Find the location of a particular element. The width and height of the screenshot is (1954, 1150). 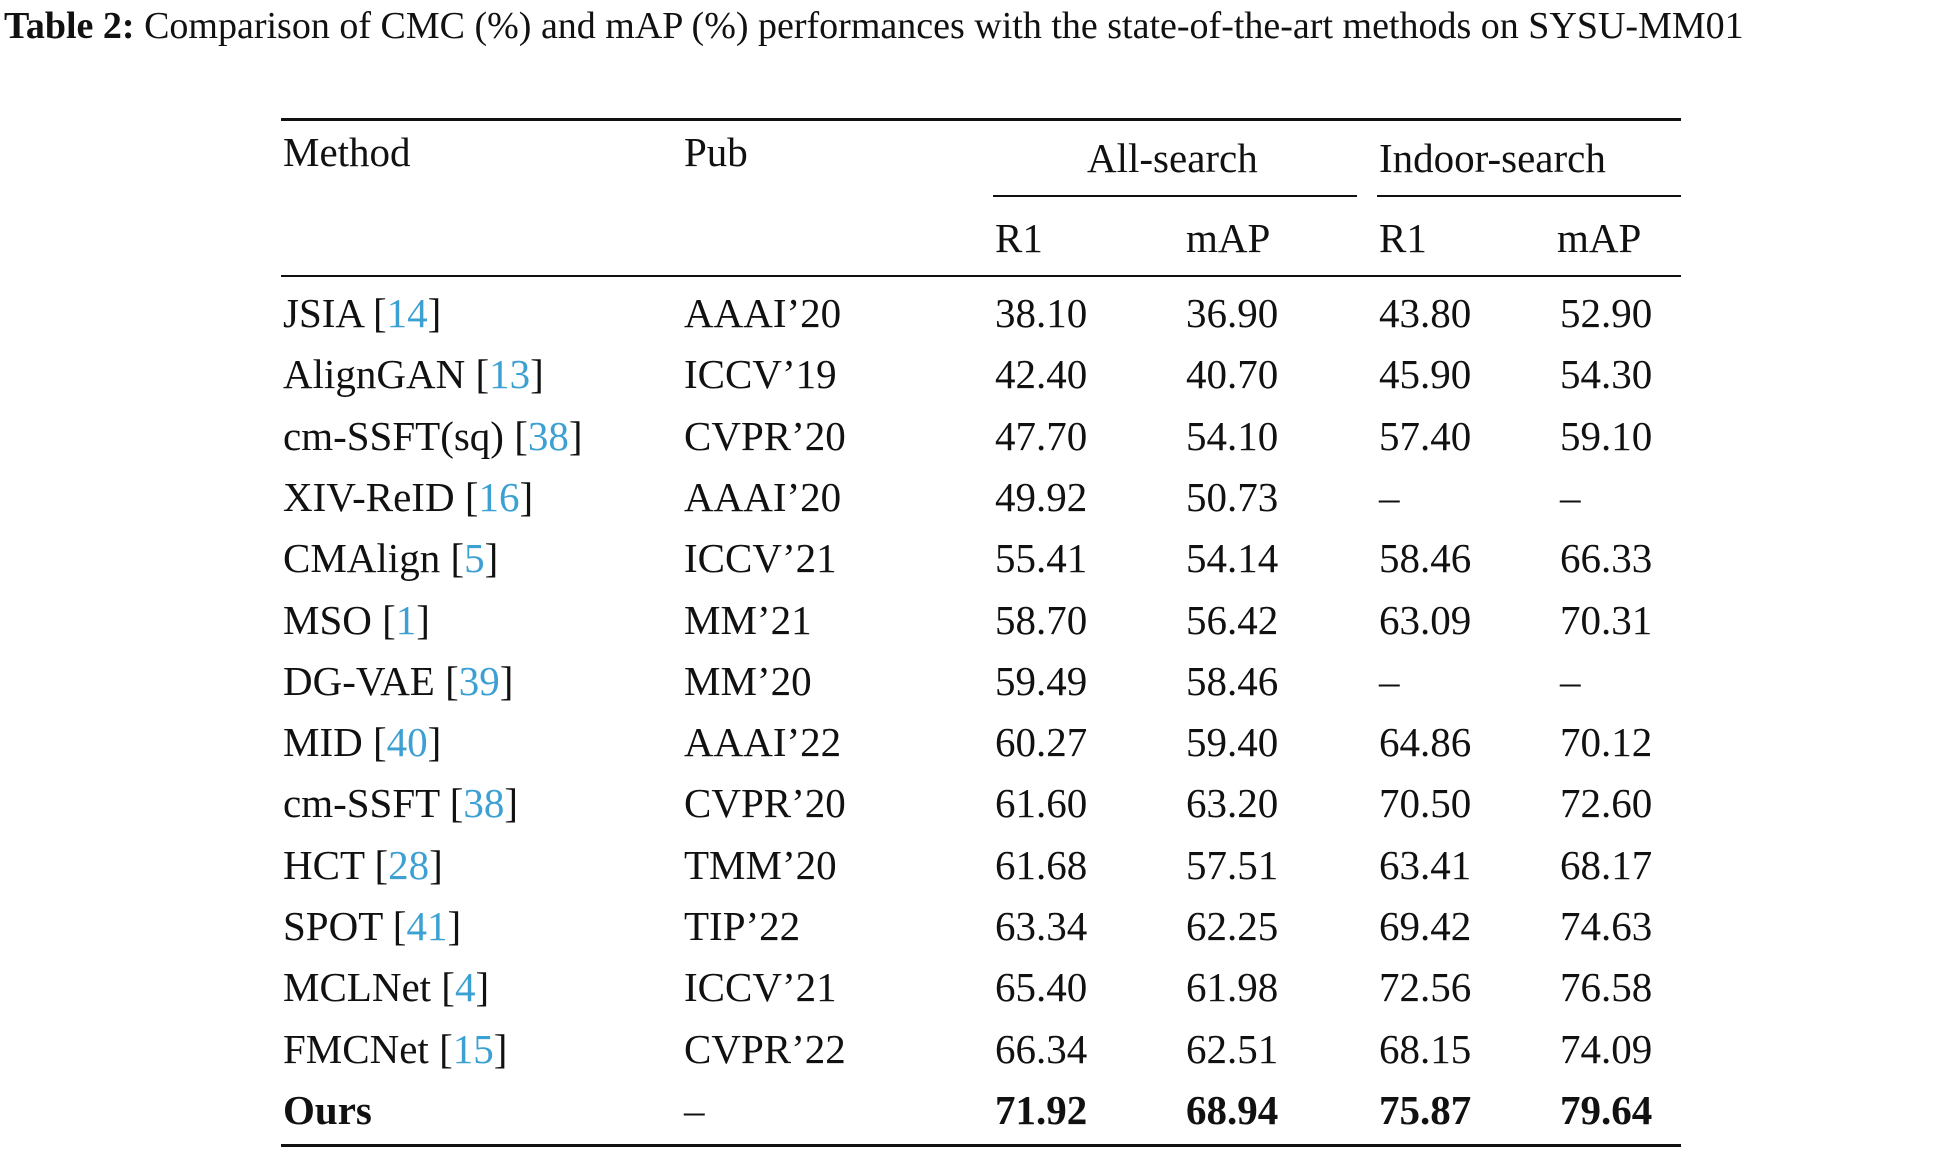

citation-link: 16 is located at coordinates (499, 497).